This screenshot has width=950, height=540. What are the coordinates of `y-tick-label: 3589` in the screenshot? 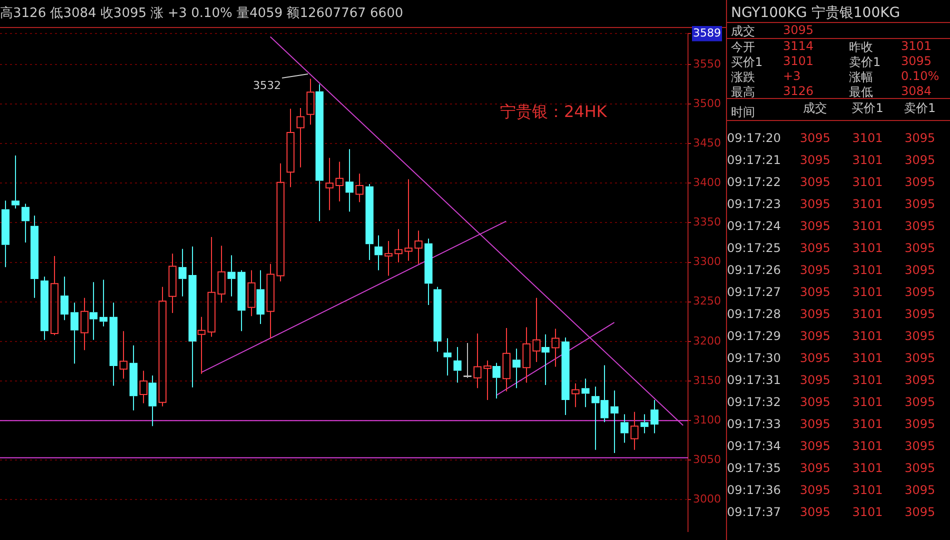 It's located at (707, 33).